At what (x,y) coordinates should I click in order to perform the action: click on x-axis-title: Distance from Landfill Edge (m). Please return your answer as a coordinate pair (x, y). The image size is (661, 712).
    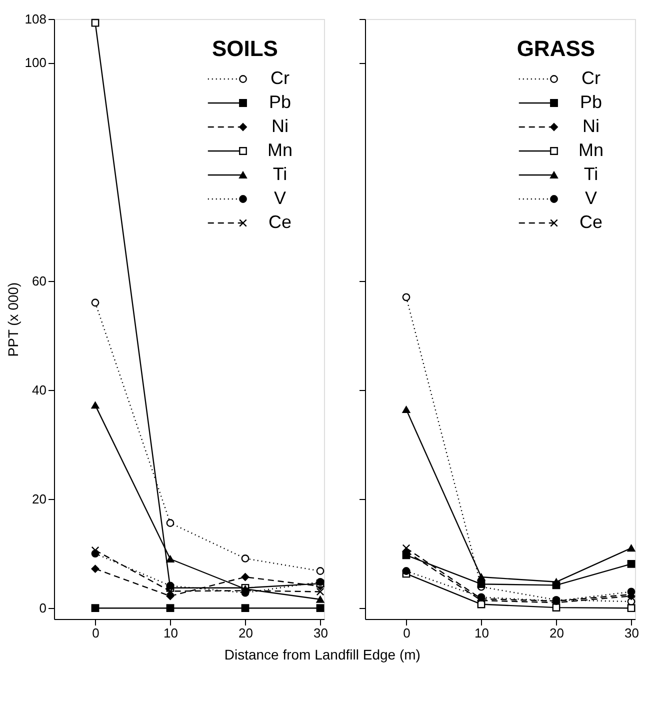
    Looking at the image, I should click on (322, 654).